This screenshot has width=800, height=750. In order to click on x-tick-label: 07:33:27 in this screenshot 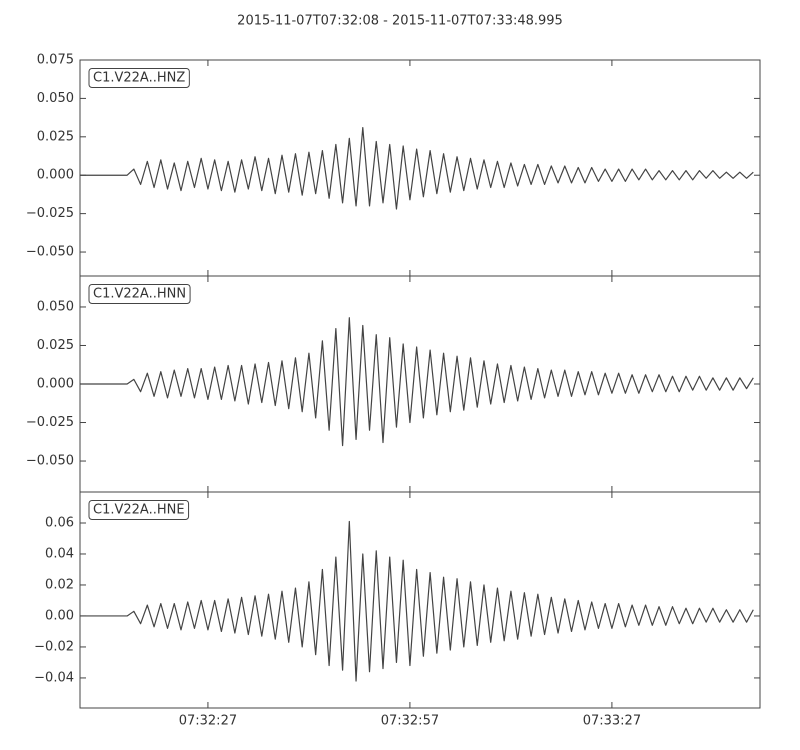, I will do `click(612, 721)`.